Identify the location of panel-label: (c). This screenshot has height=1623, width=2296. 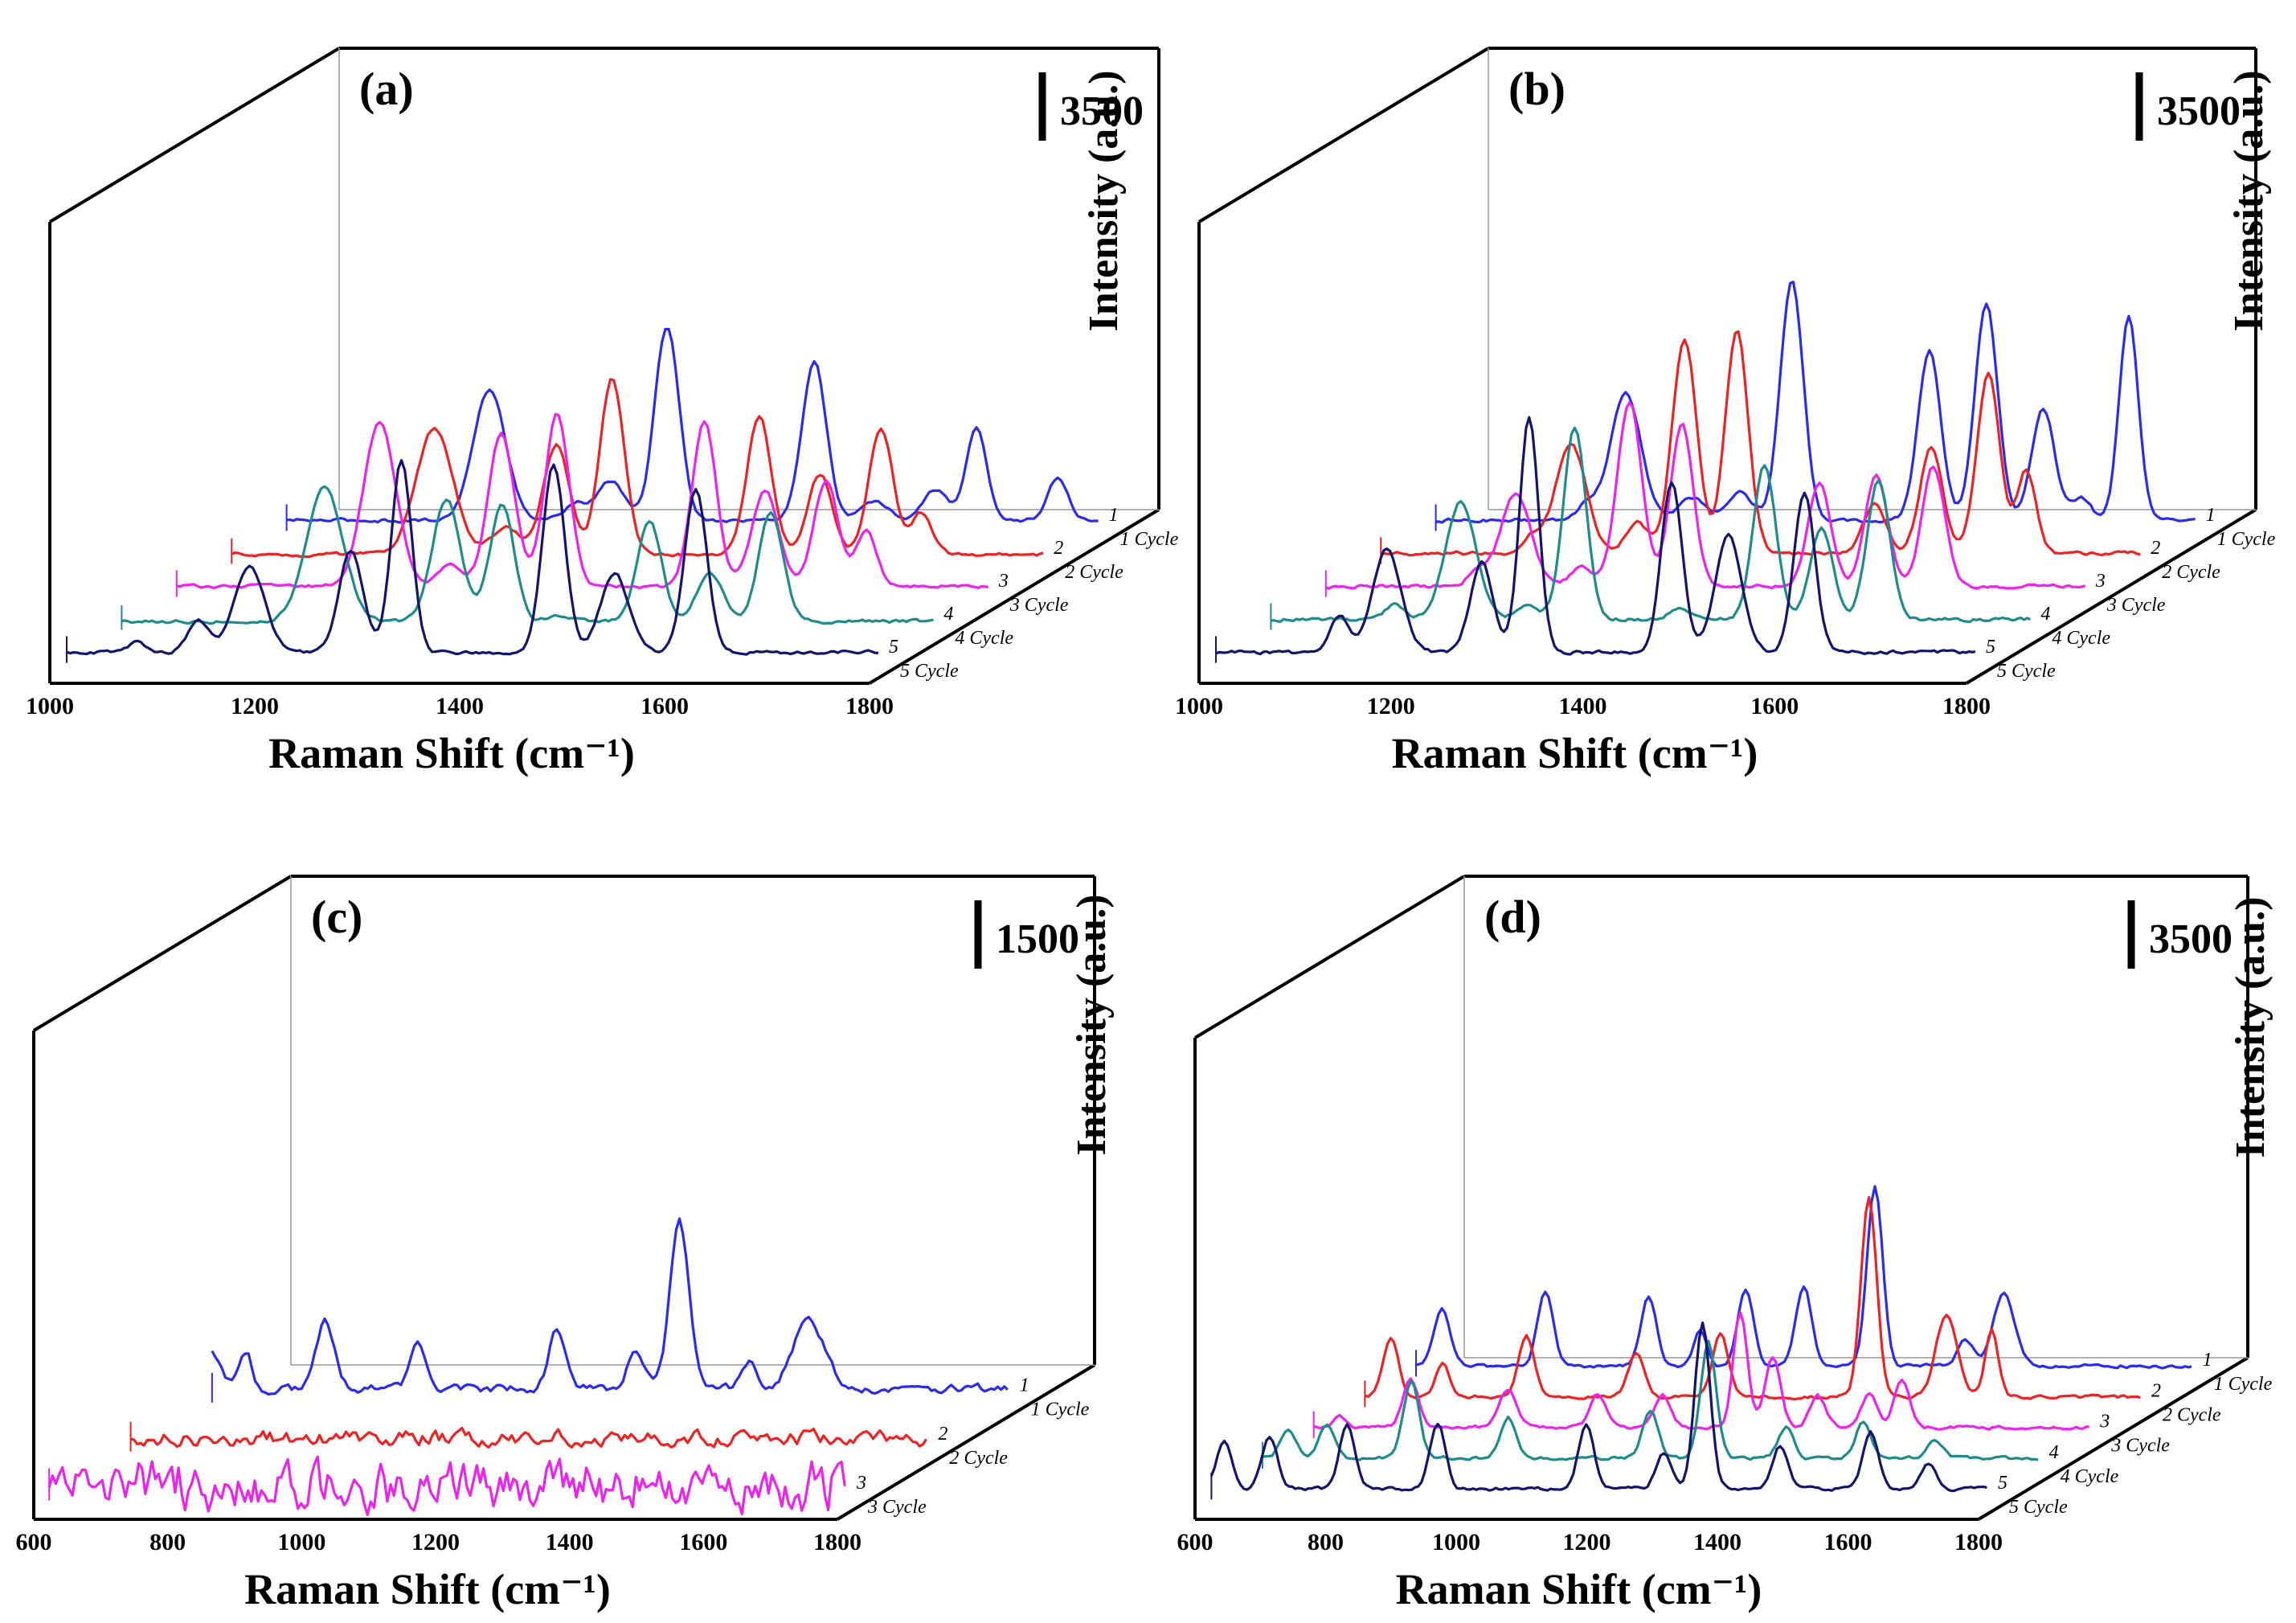
(337, 917).